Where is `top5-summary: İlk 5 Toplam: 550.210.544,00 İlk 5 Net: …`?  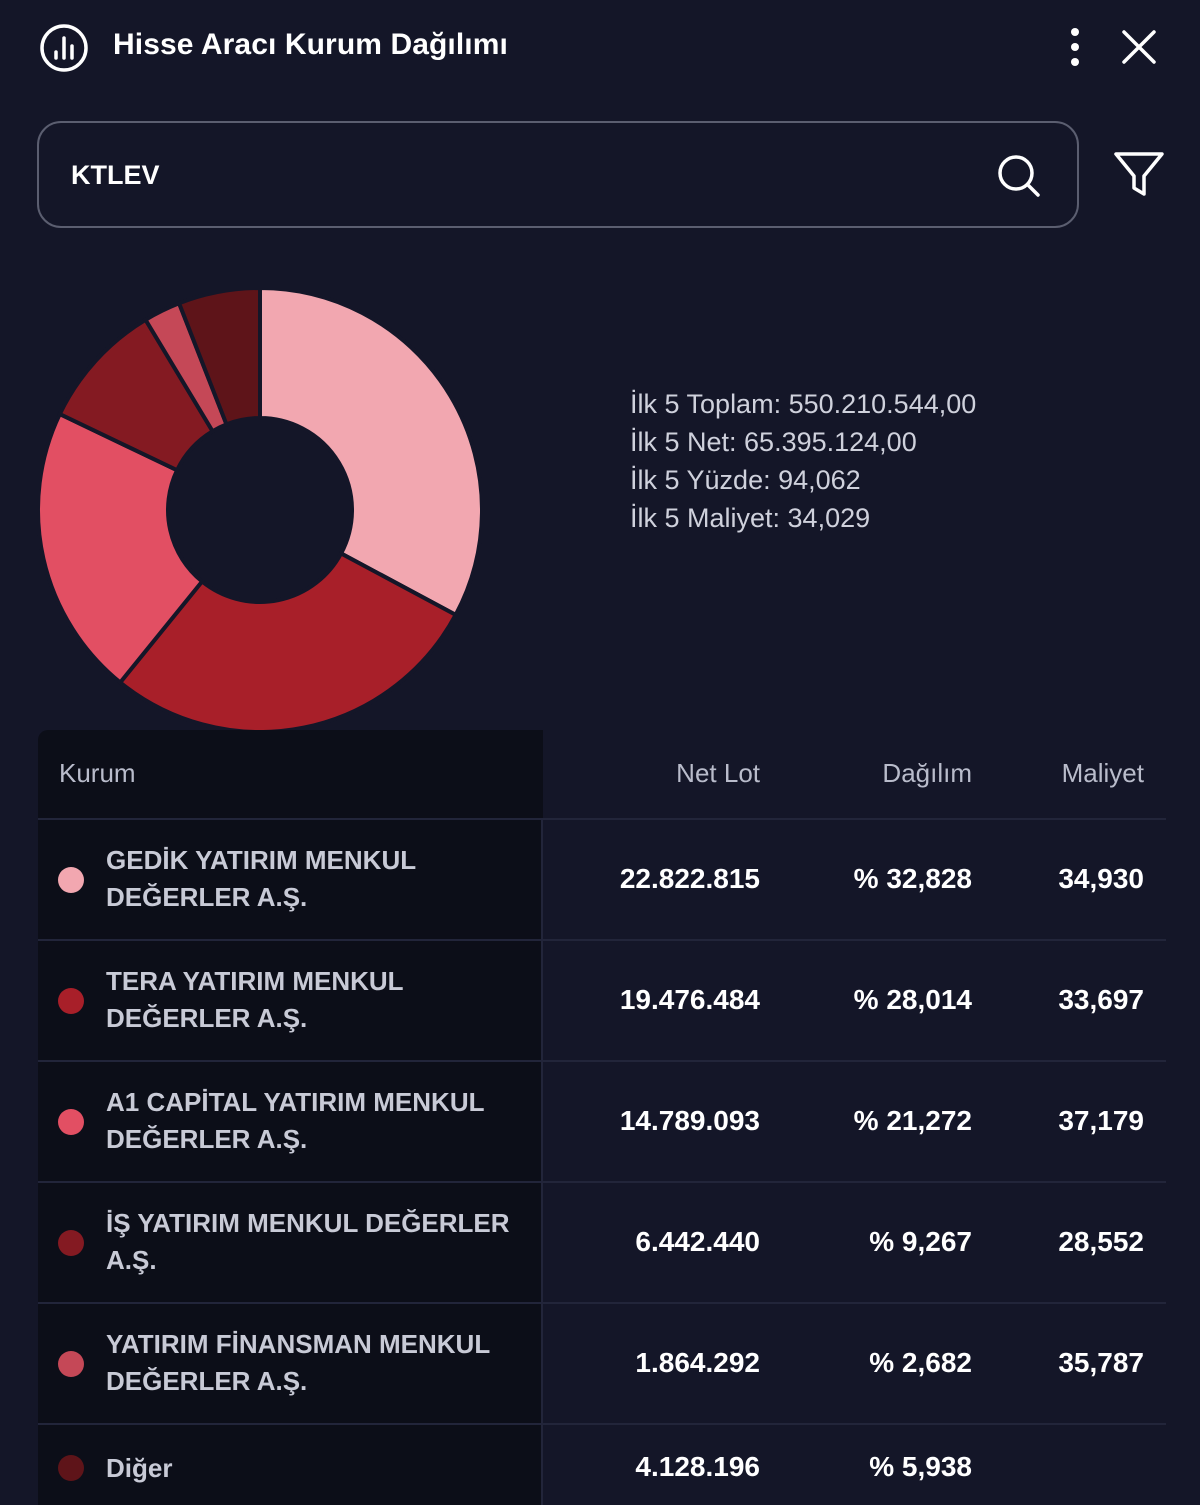 top5-summary: İlk 5 Toplam: 550.210.544,00 İlk 5 Net: … is located at coordinates (803, 461).